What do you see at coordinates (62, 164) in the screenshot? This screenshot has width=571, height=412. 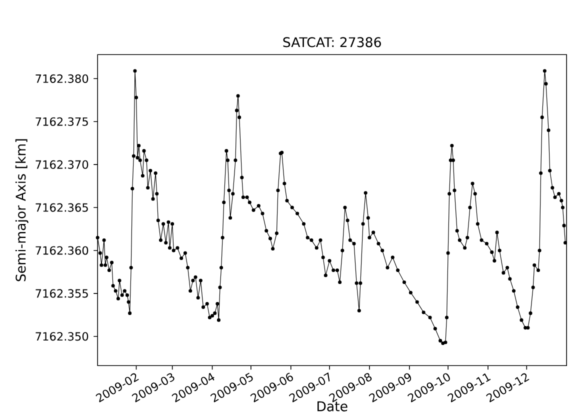 I see `y-tick-label: 7162.370` at bounding box center [62, 164].